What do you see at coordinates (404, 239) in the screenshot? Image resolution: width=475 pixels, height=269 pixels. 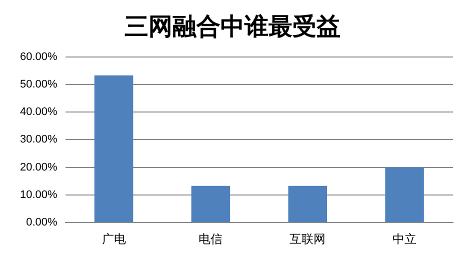 I see `x-tick-label: 中立` at bounding box center [404, 239].